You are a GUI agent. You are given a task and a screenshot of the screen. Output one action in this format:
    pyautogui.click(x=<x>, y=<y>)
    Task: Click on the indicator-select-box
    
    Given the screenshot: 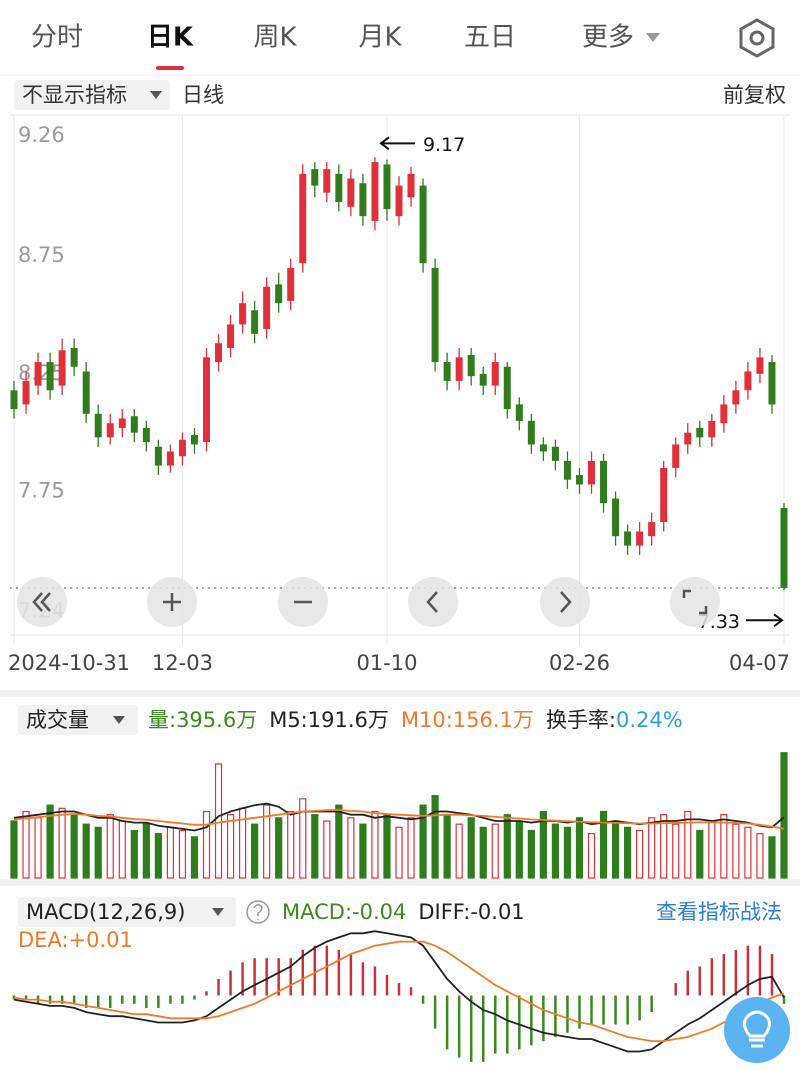 What is the action you would take?
    pyautogui.click(x=92, y=95)
    